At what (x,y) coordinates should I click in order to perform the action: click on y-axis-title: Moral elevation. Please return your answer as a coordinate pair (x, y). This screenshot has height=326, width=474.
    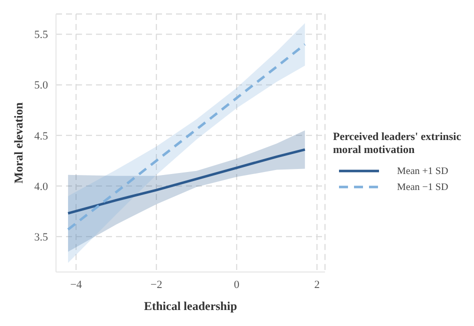
    Looking at the image, I should click on (18, 143).